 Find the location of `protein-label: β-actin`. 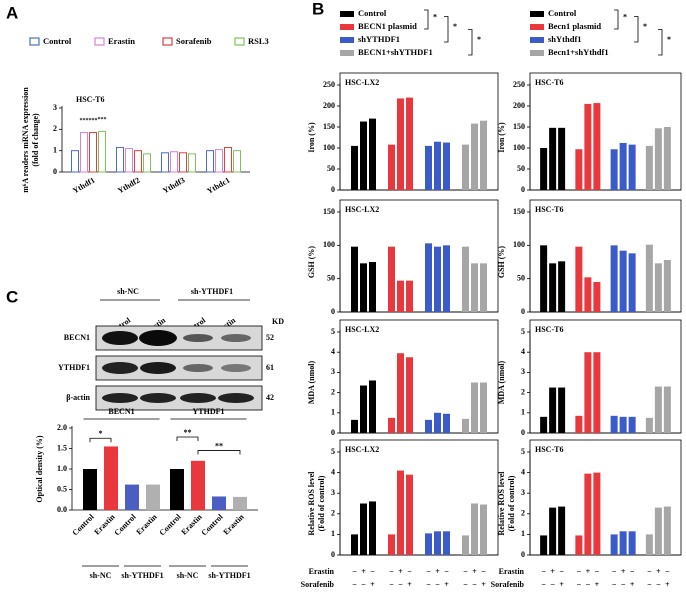

protein-label: β-actin is located at coordinates (78, 397).